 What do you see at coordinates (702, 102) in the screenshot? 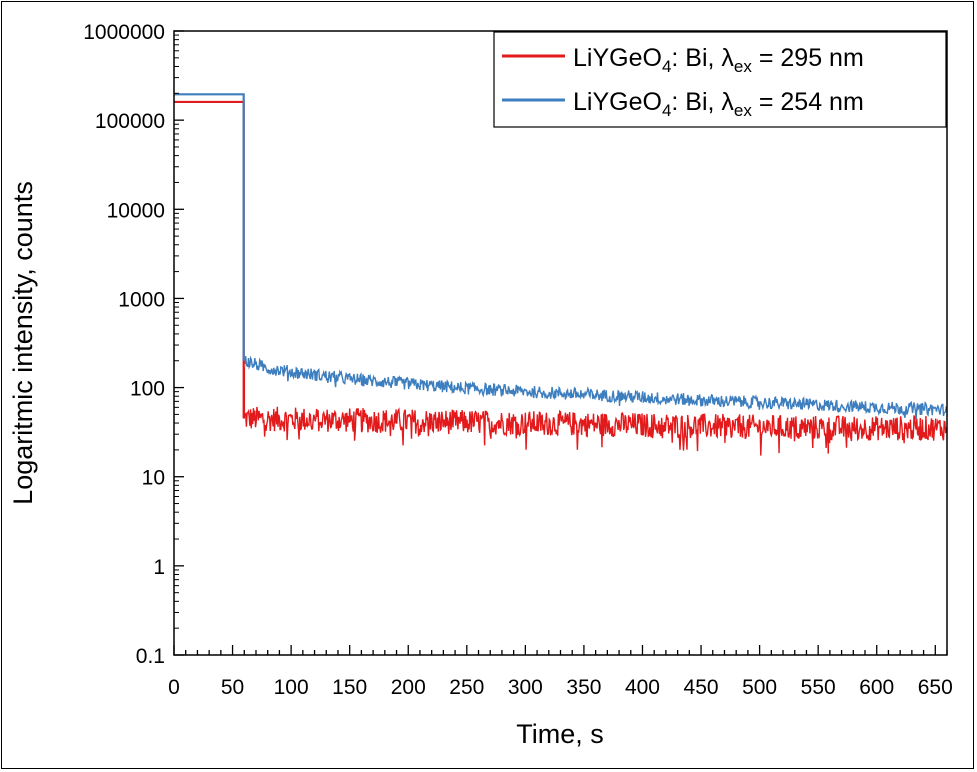
I see `legend-label-254nm-mid: : Bi, λ` at bounding box center [702, 102].